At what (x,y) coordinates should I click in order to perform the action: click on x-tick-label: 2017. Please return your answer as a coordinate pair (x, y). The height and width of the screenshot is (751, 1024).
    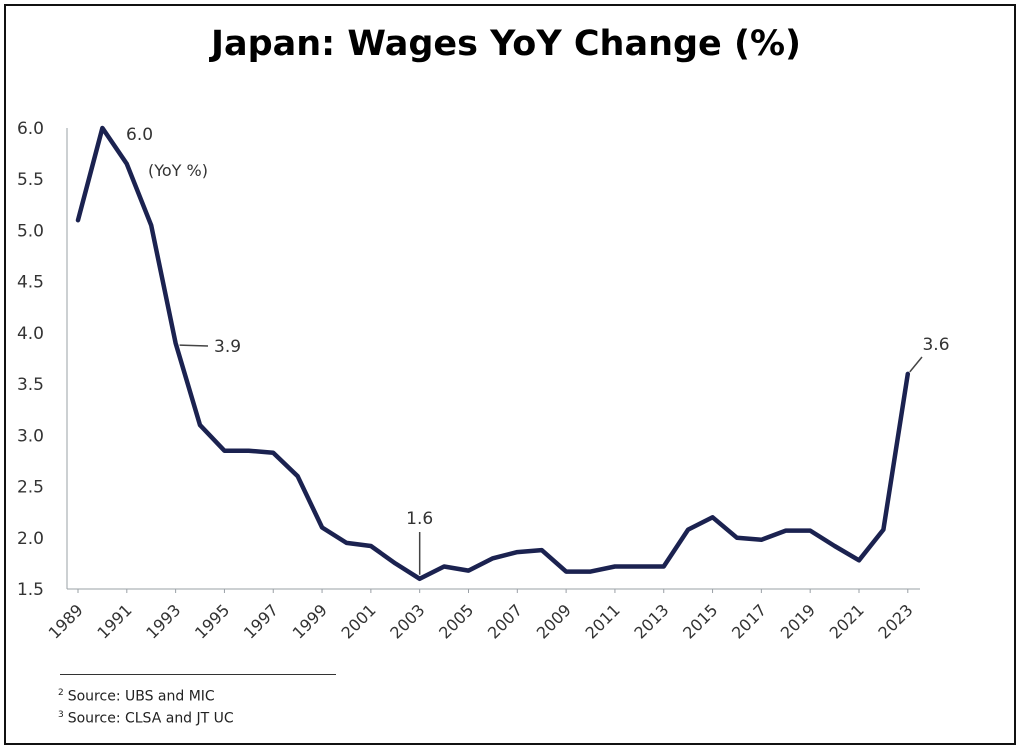
    Looking at the image, I should click on (749, 621).